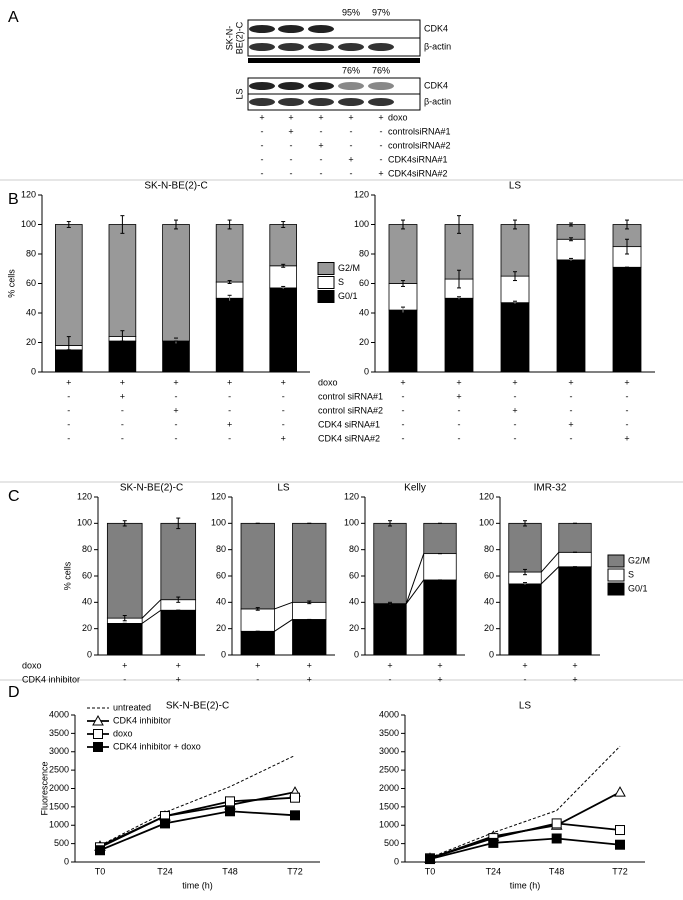 The image size is (683, 900). What do you see at coordinates (494, 871) in the screenshot?
I see `x-tick-label: T24` at bounding box center [494, 871].